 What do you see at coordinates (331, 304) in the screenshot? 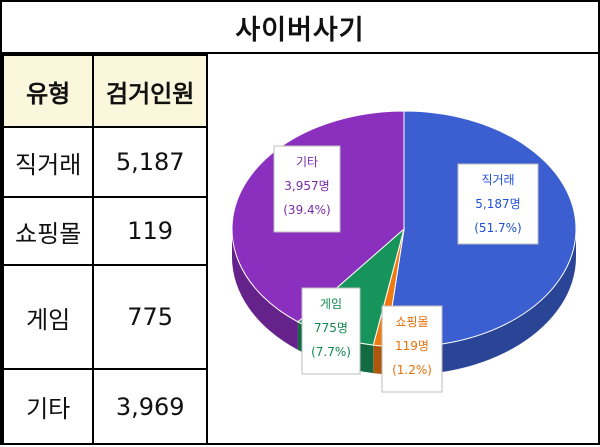
I see `slice-label-name: 게임` at bounding box center [331, 304].